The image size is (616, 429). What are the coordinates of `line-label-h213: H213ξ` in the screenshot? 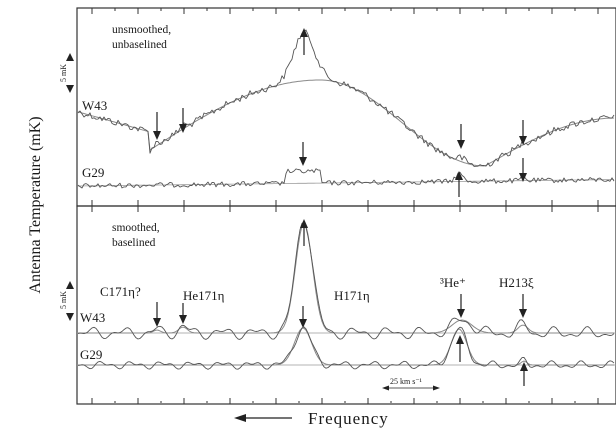 It's located at (516, 282).